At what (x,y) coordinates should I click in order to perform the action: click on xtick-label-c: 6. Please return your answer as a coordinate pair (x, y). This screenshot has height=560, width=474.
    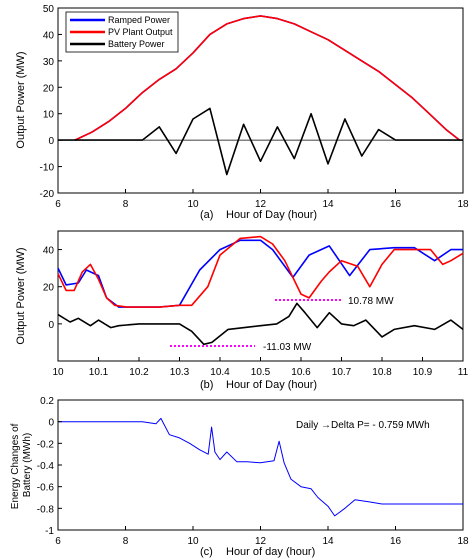
    Looking at the image, I should click on (58, 541).